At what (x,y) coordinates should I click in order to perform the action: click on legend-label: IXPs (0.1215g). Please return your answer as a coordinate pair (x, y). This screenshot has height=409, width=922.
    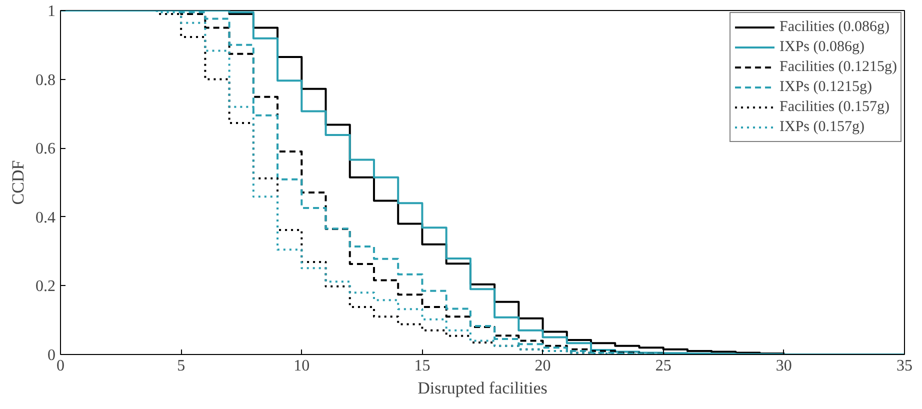
    Looking at the image, I should click on (826, 87).